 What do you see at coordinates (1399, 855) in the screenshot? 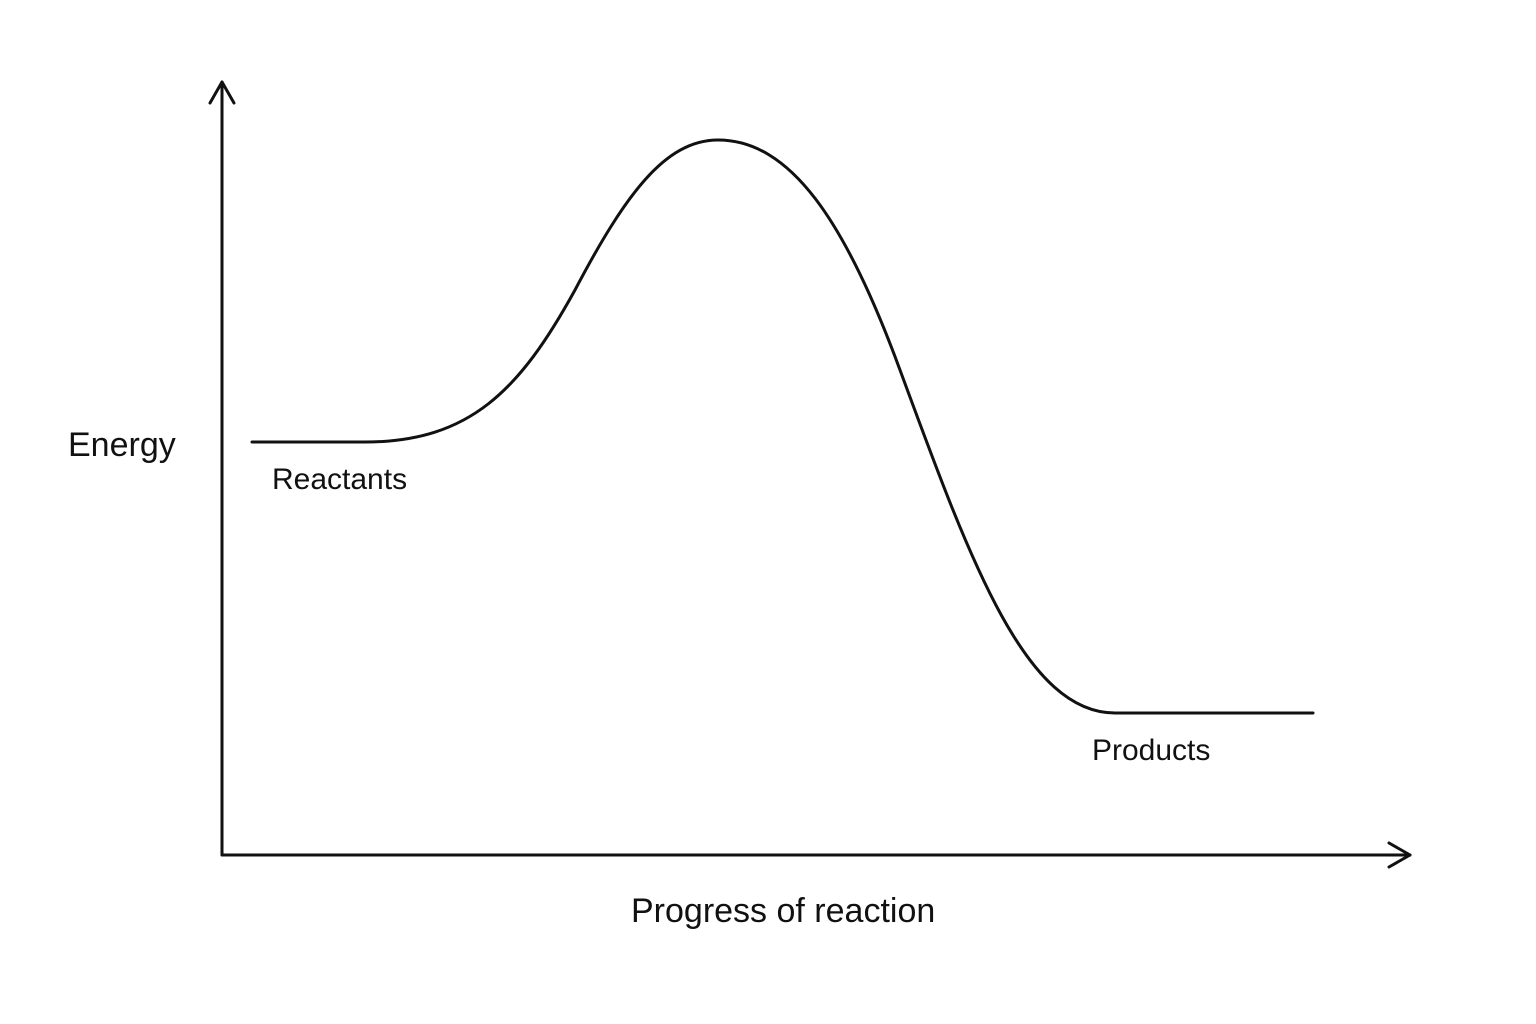
I see `x-axis-arrowhead` at bounding box center [1399, 855].